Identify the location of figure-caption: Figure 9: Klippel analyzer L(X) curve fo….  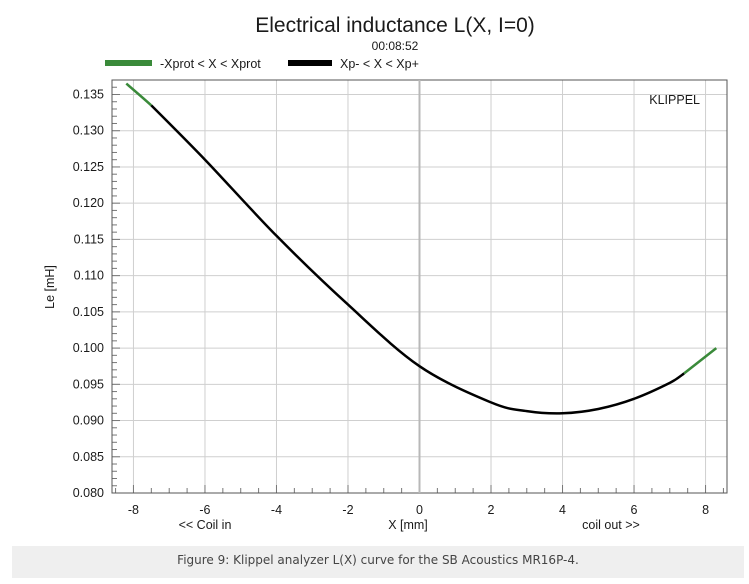
(378, 560).